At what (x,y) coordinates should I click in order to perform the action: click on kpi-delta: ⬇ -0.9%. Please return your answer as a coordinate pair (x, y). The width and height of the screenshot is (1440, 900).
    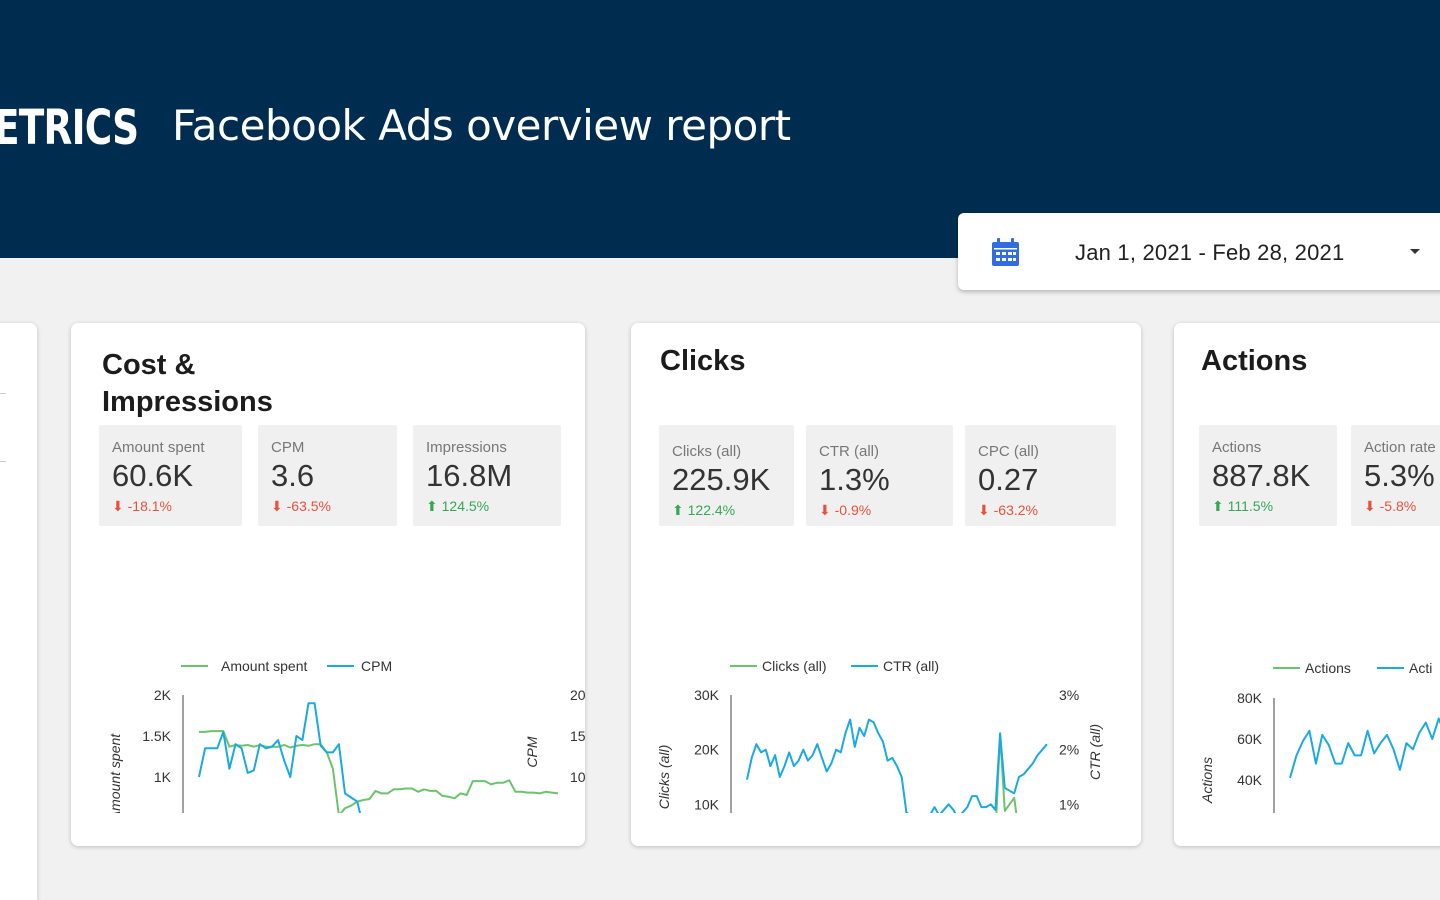
    Looking at the image, I should click on (845, 510).